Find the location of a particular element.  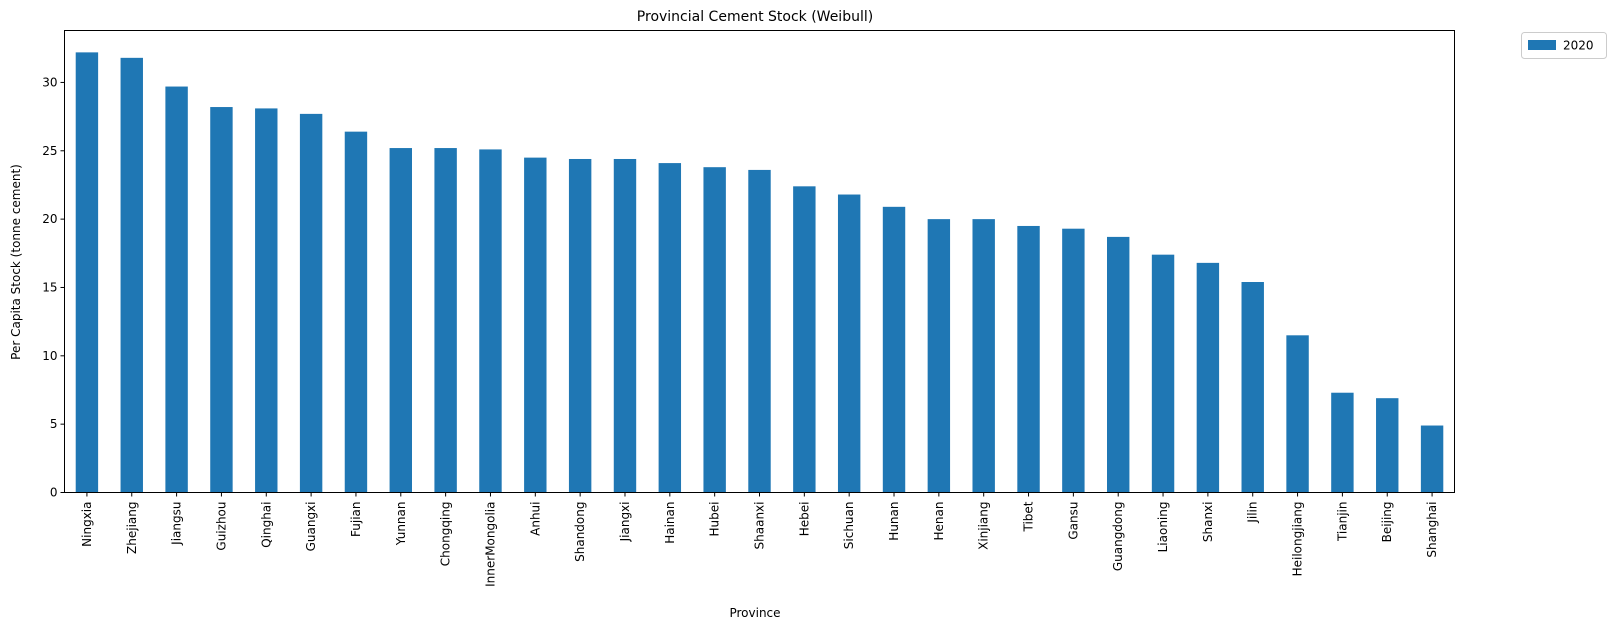

bar-innermongolia is located at coordinates (490, 321).